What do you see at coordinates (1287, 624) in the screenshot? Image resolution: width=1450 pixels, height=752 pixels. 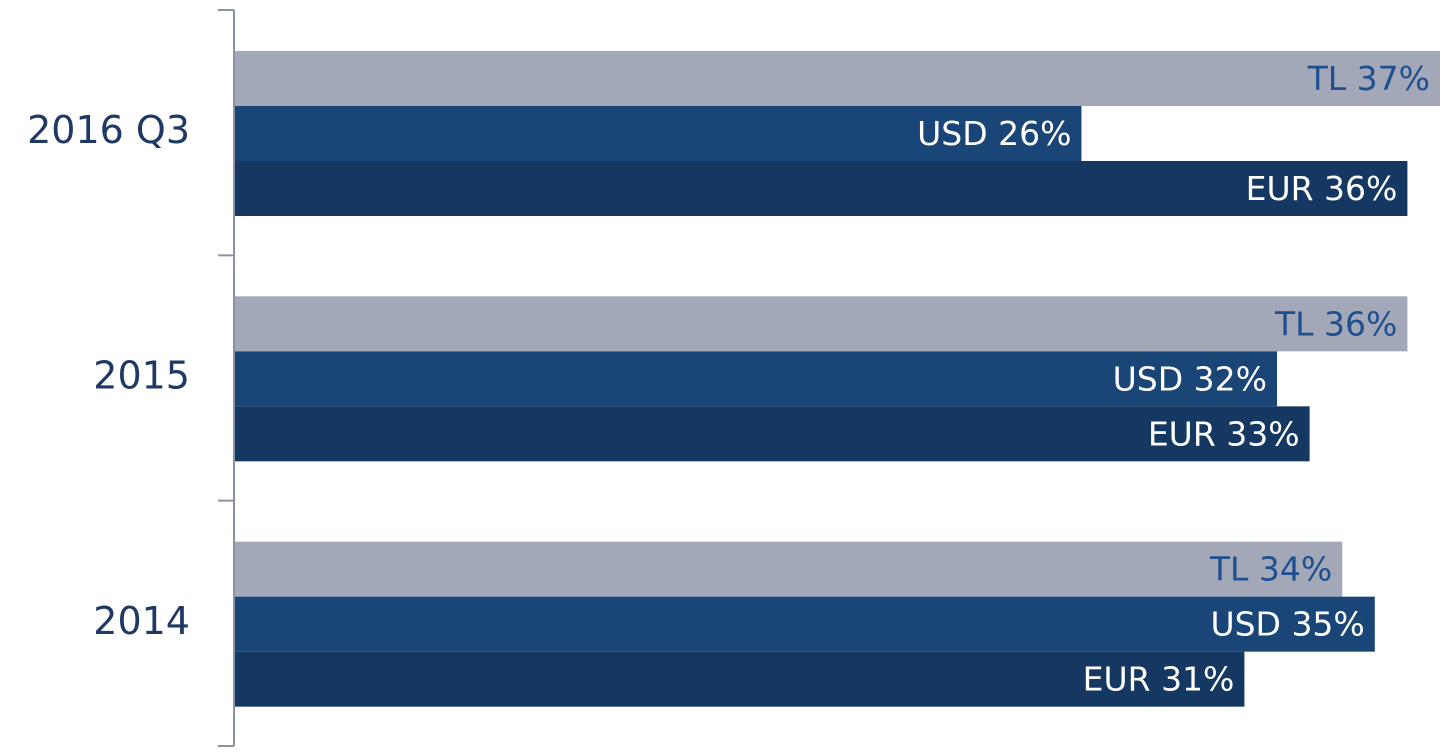 I see `bar-label: USD 35%` at bounding box center [1287, 624].